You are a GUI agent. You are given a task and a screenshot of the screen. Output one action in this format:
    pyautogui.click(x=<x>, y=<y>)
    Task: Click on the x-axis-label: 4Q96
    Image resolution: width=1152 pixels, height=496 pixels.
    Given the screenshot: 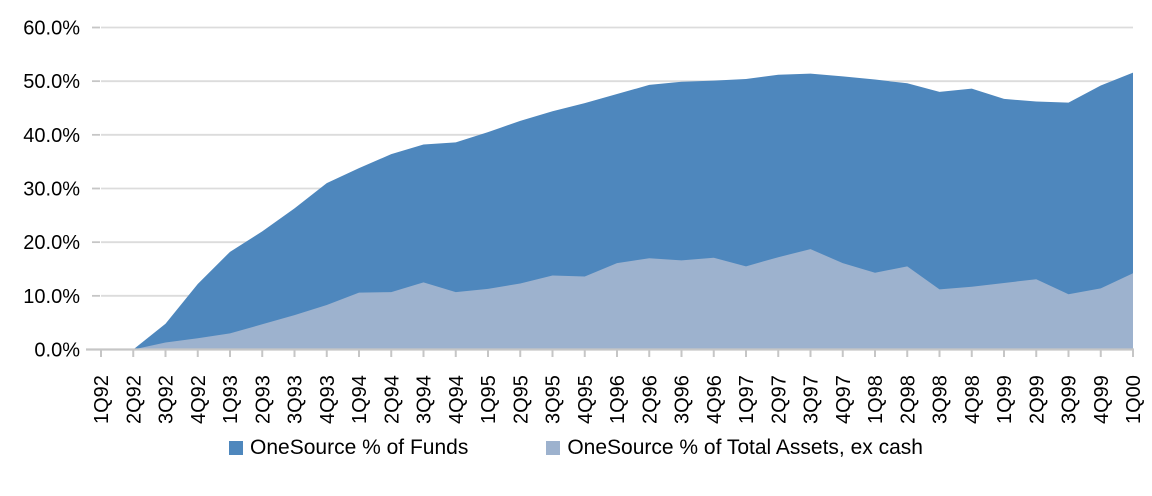 What is the action you would take?
    pyautogui.click(x=715, y=399)
    